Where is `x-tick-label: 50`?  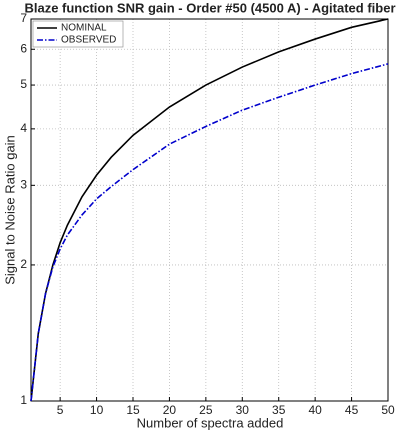 x-tick-label: 50 is located at coordinates (388, 410).